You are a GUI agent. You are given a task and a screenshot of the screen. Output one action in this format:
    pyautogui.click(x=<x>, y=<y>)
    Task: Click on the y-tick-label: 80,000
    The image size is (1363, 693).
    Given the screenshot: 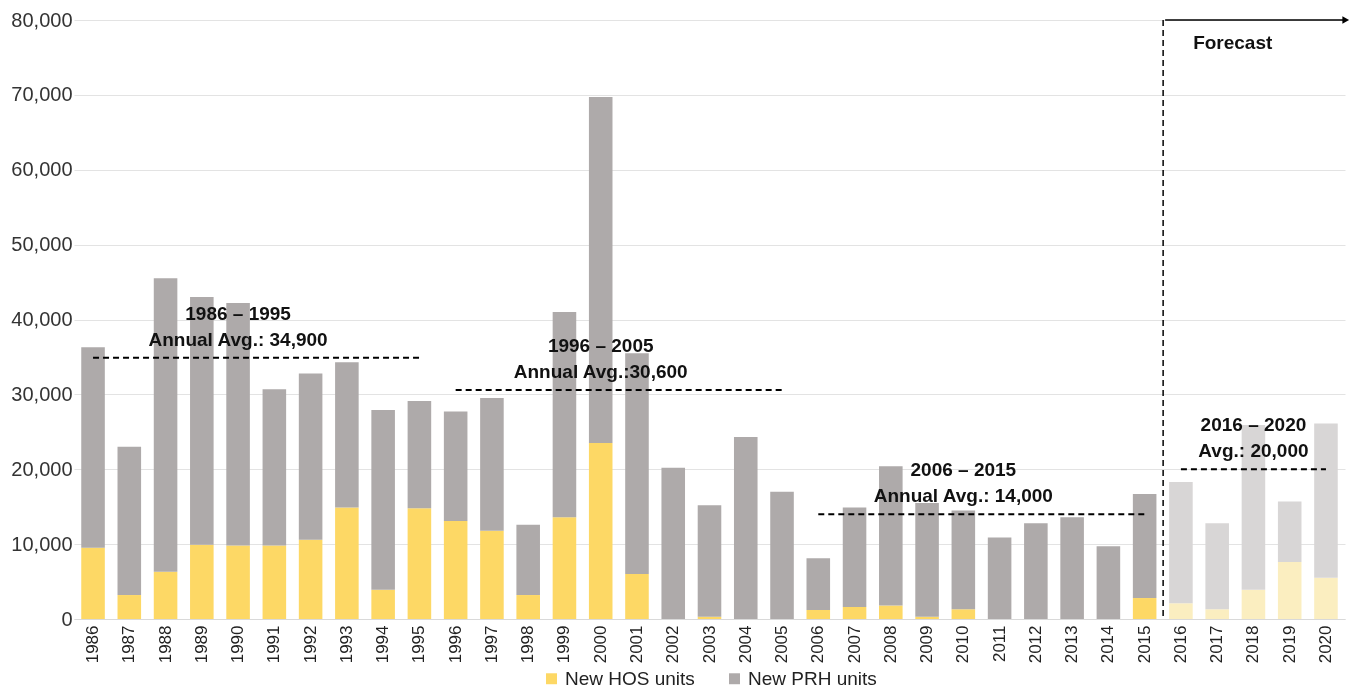 What is the action you would take?
    pyautogui.click(x=42, y=19)
    